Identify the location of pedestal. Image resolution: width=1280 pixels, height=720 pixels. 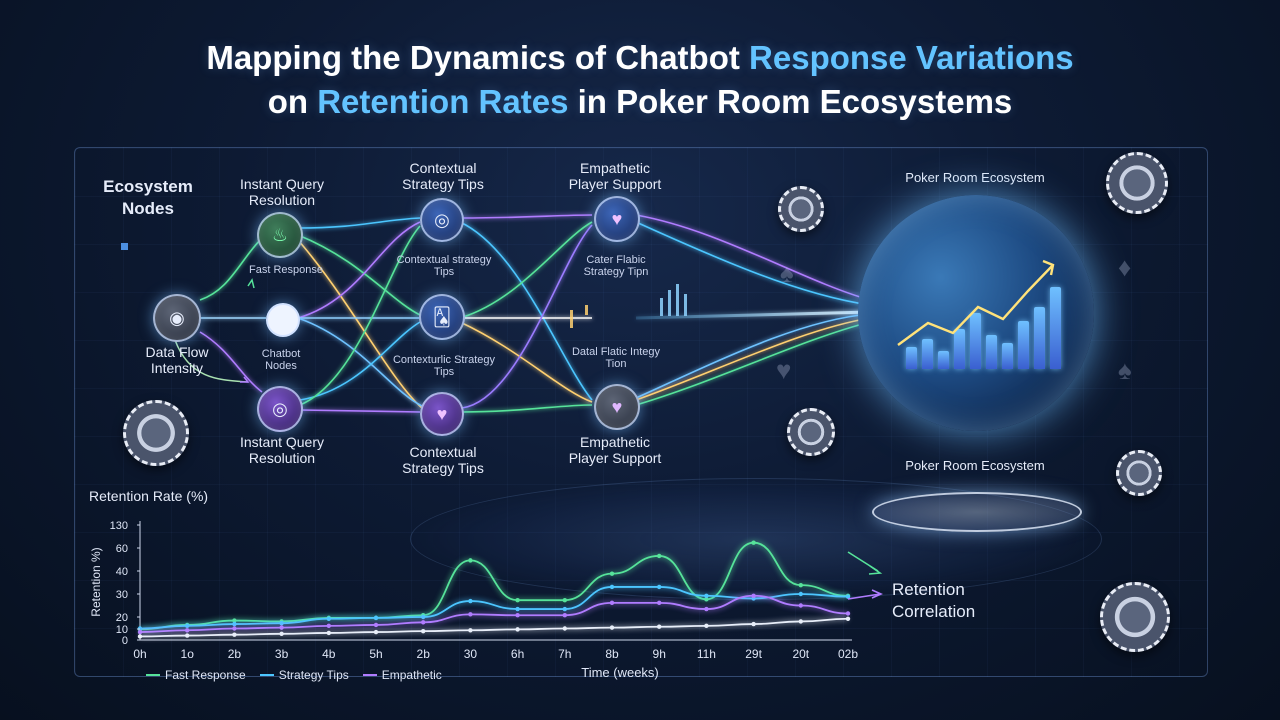
(977, 512).